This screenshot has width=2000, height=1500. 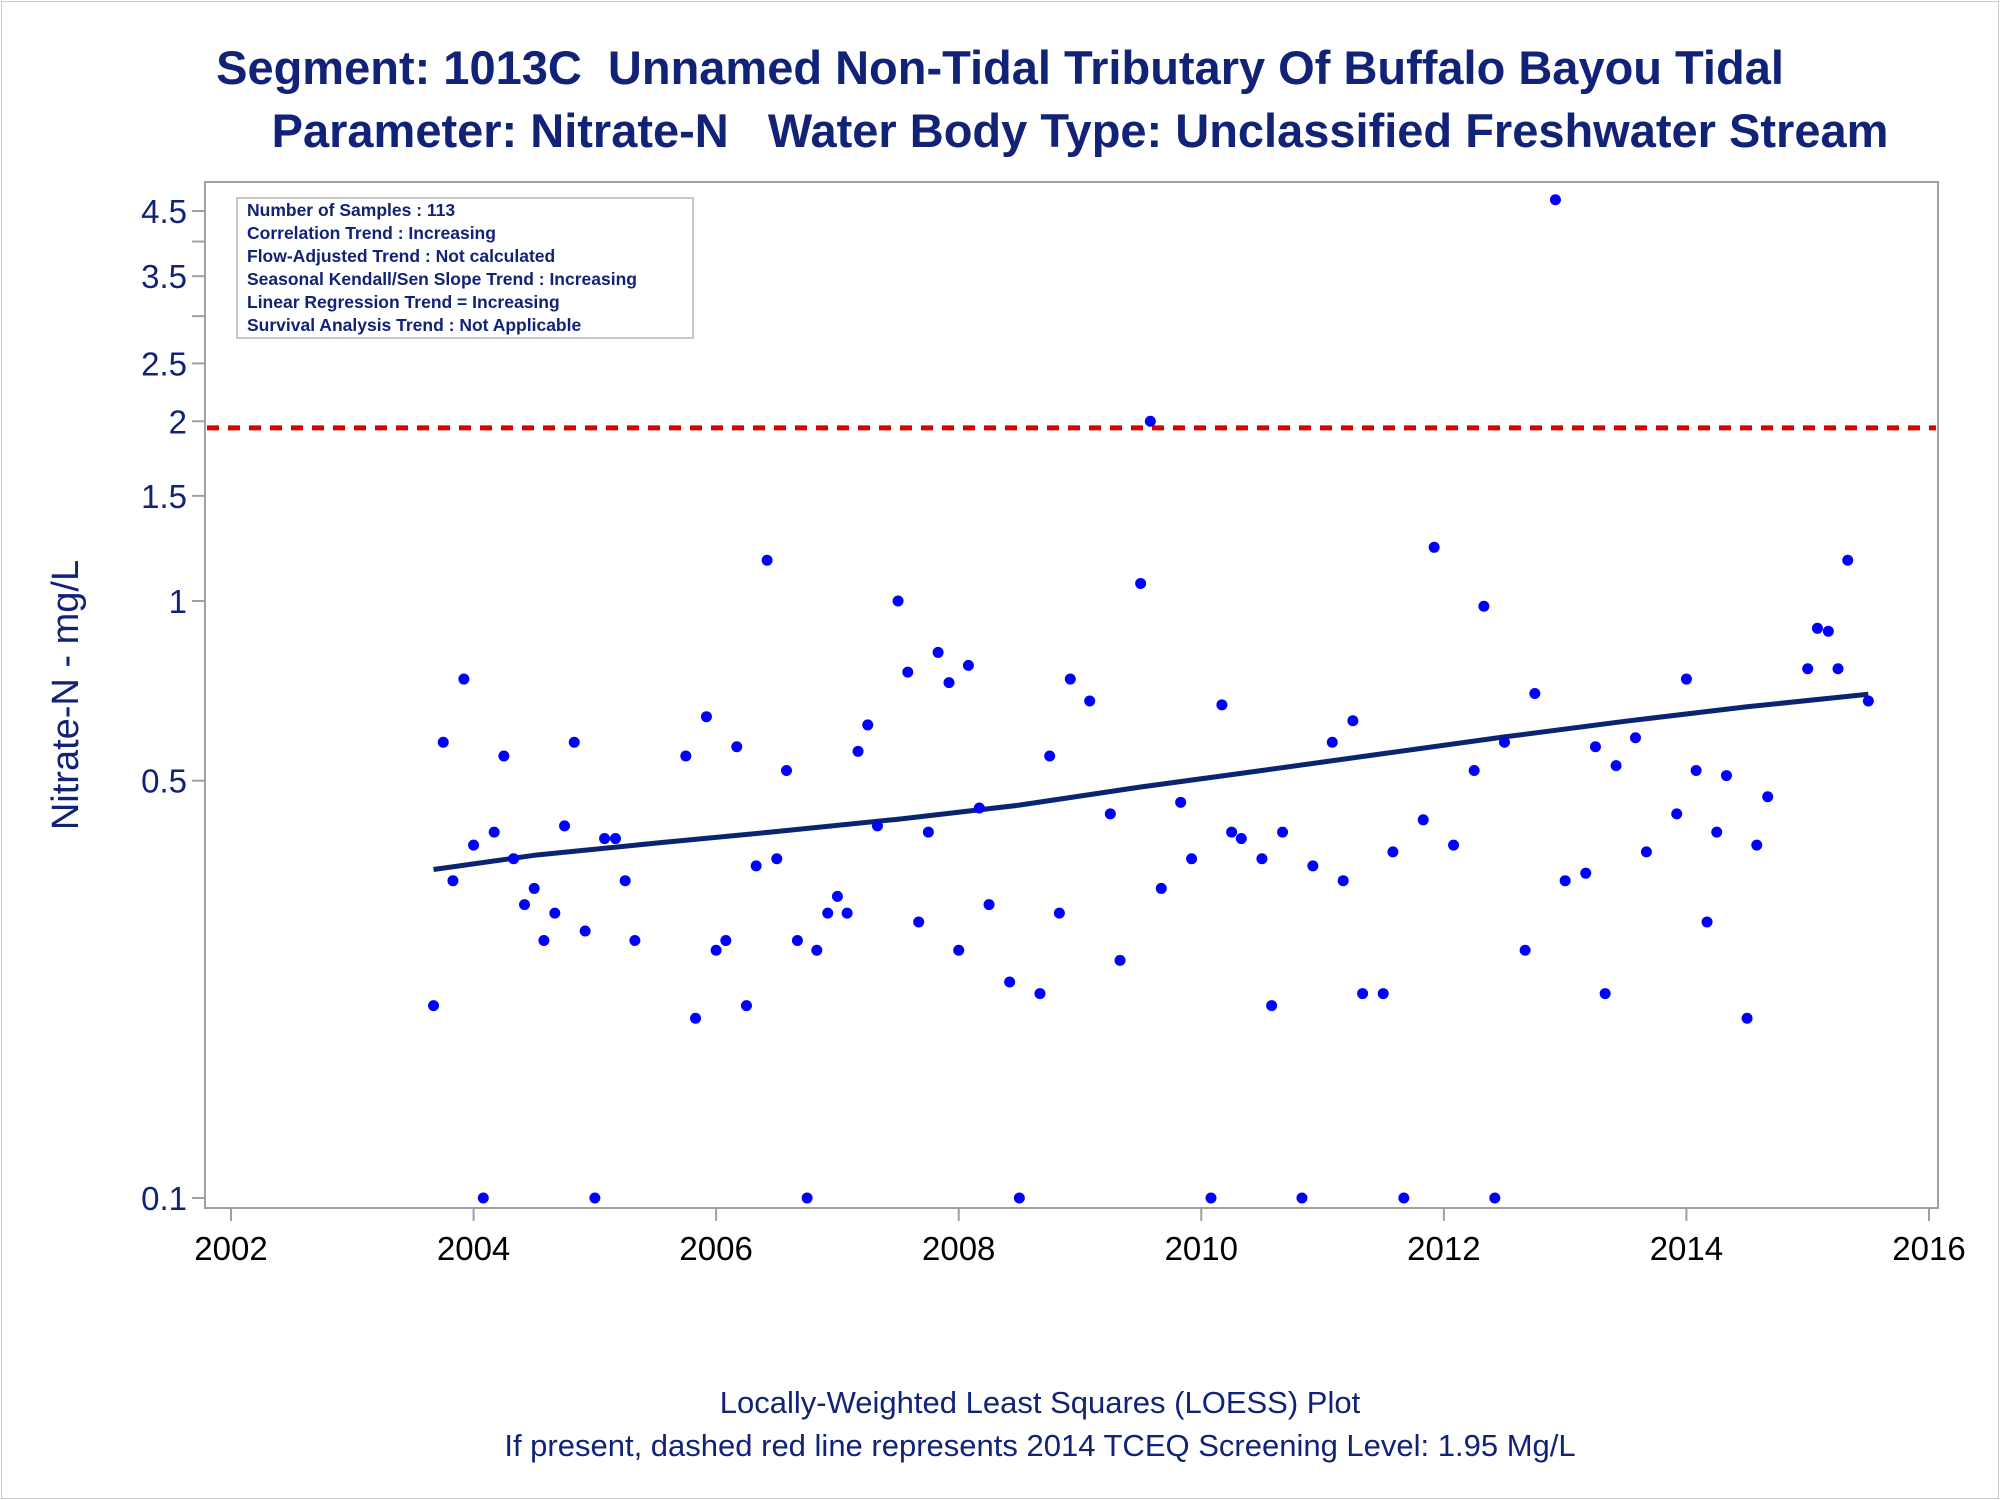 I want to click on x-tick-label: 2002, so click(x=230, y=1248).